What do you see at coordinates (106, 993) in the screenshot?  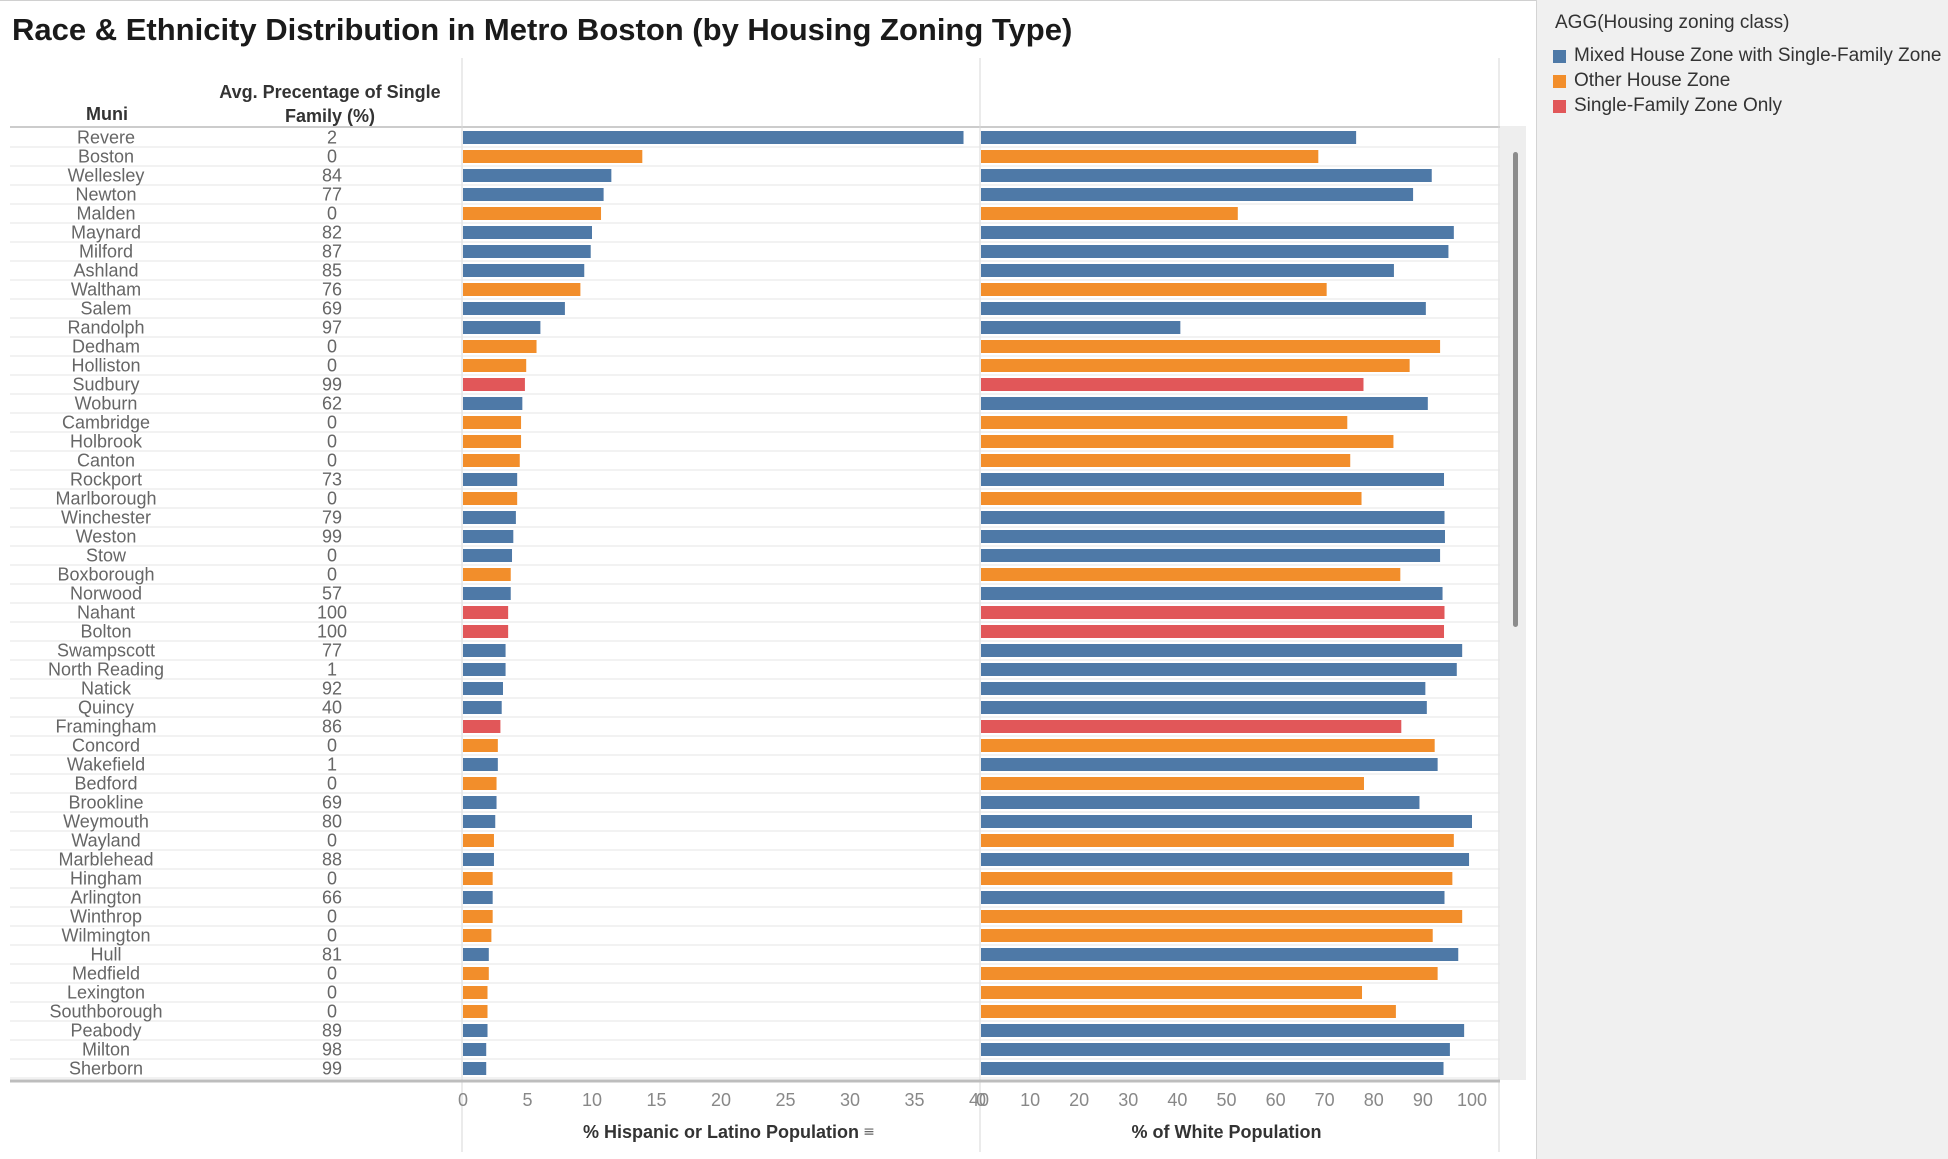 I see `muni-label: Lexington` at bounding box center [106, 993].